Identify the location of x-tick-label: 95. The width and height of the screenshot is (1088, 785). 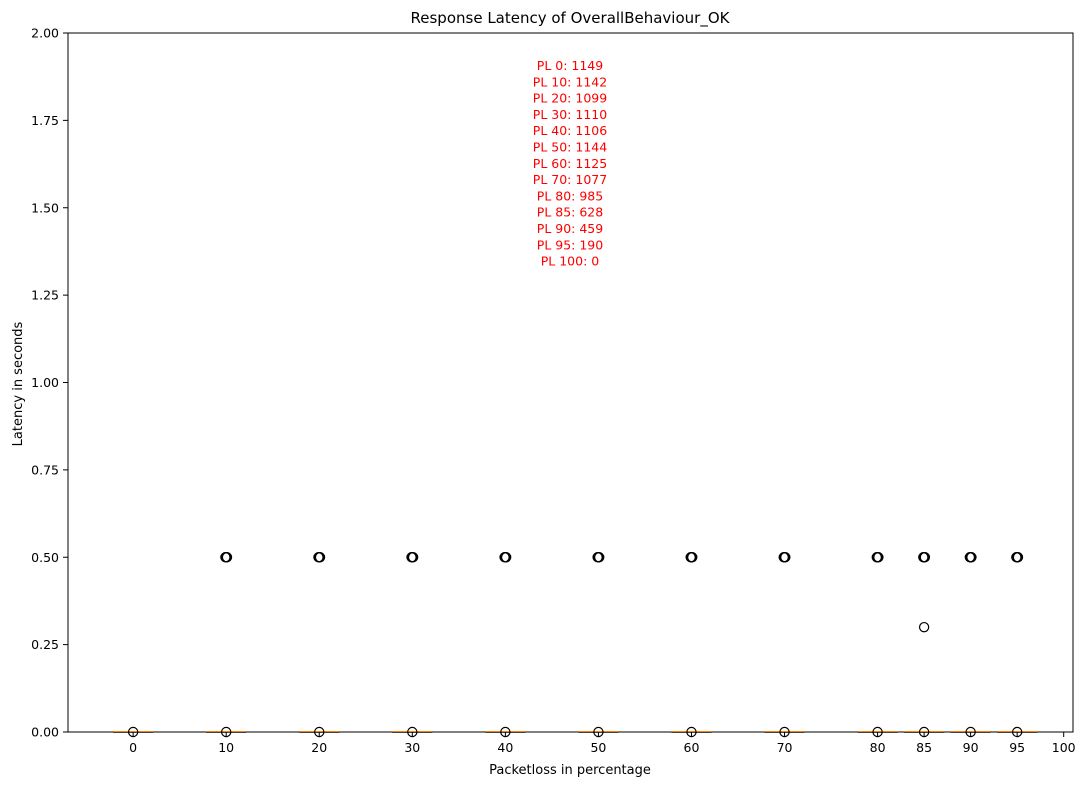
(1017, 747).